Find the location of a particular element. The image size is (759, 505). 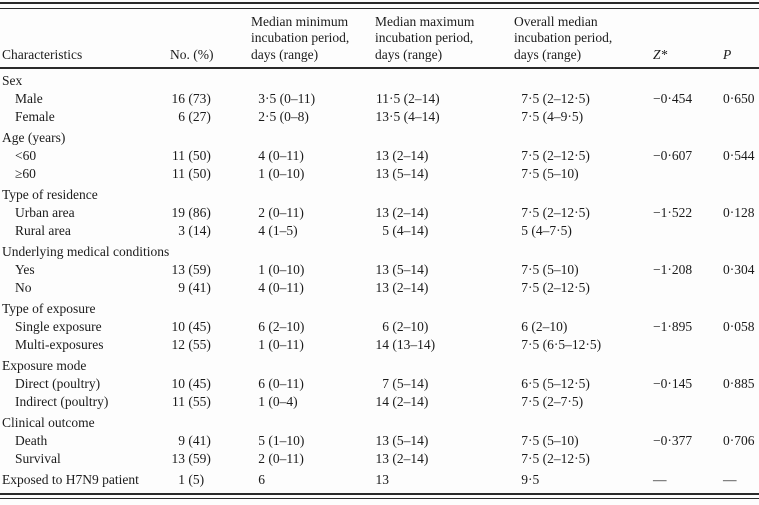

cell-value-range: (5–14) is located at coordinates (409, 269).